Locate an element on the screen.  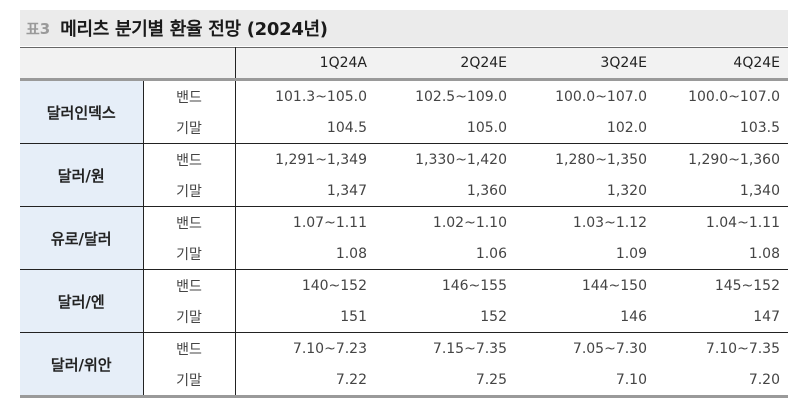
table-row: 기말 1.08 1.06 1.09 1.08 is located at coordinates (404, 254).